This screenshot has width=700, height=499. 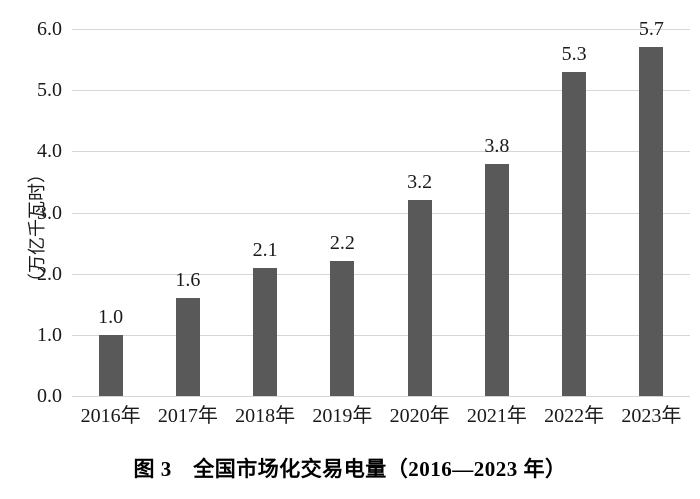 What do you see at coordinates (49, 396) in the screenshot?
I see `y-tick-label-0.0: 0.0` at bounding box center [49, 396].